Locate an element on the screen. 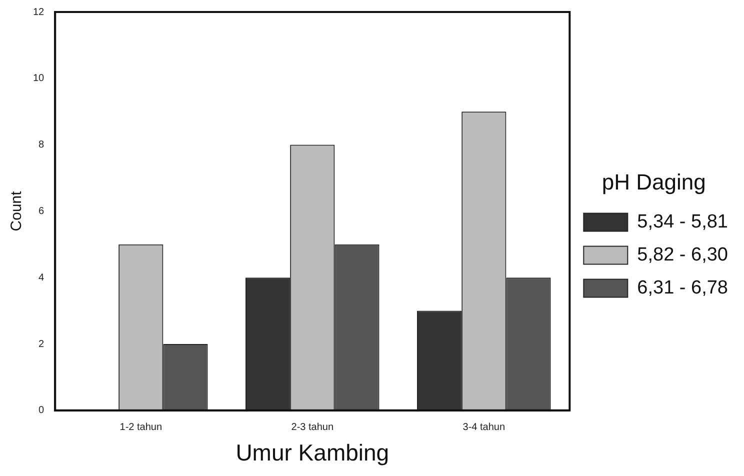 This screenshot has width=744, height=476. y-tick-label: 6 is located at coordinates (41, 211).